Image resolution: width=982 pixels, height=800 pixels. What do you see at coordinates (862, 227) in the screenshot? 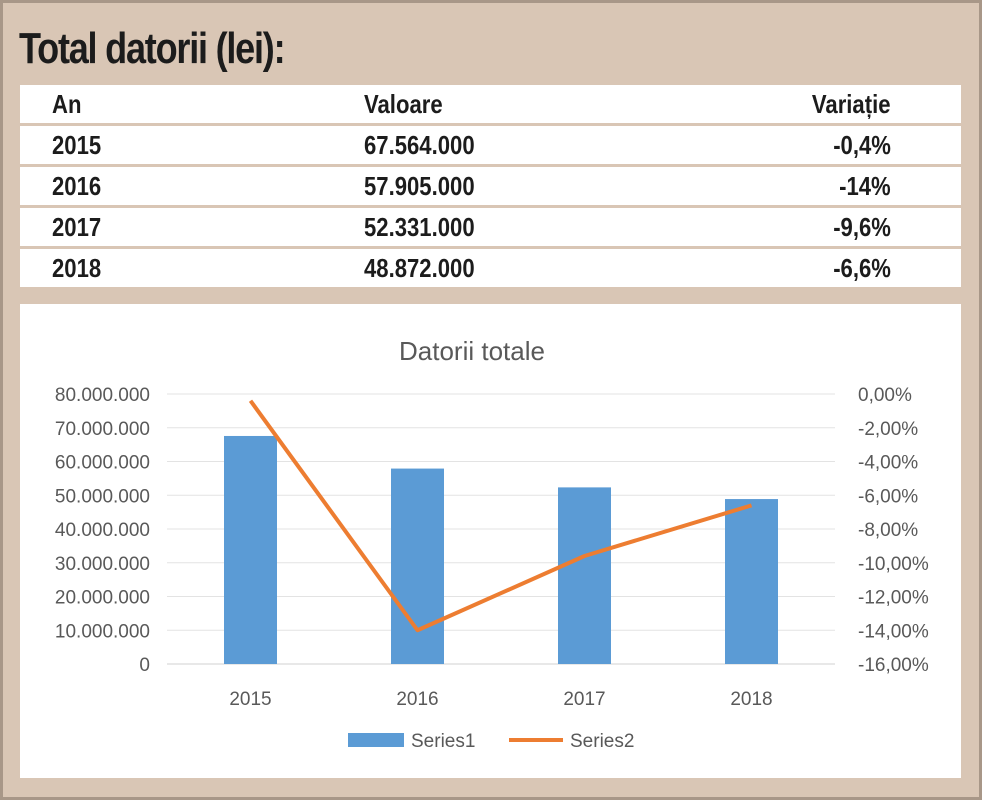
I see `cell-variation: -9,6%` at bounding box center [862, 227].